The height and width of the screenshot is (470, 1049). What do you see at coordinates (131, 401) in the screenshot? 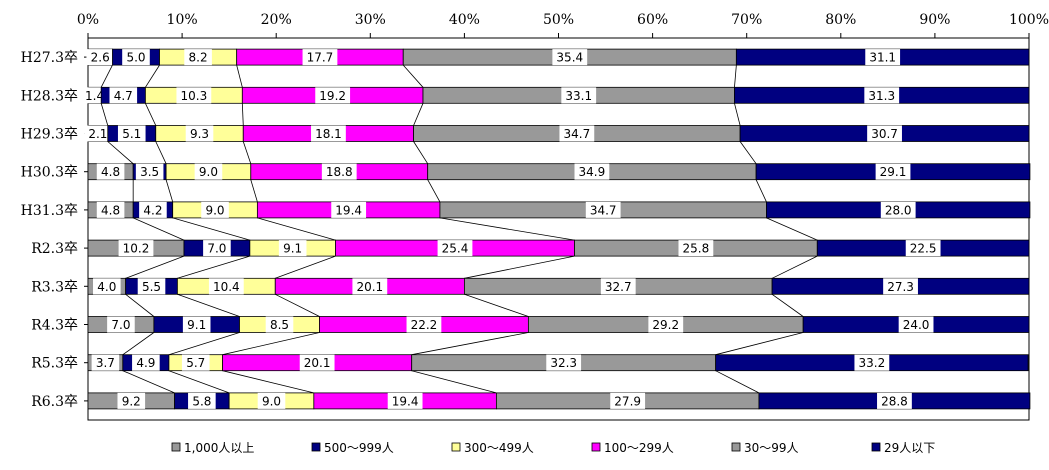
I see `value-label: 9.2` at bounding box center [131, 401].